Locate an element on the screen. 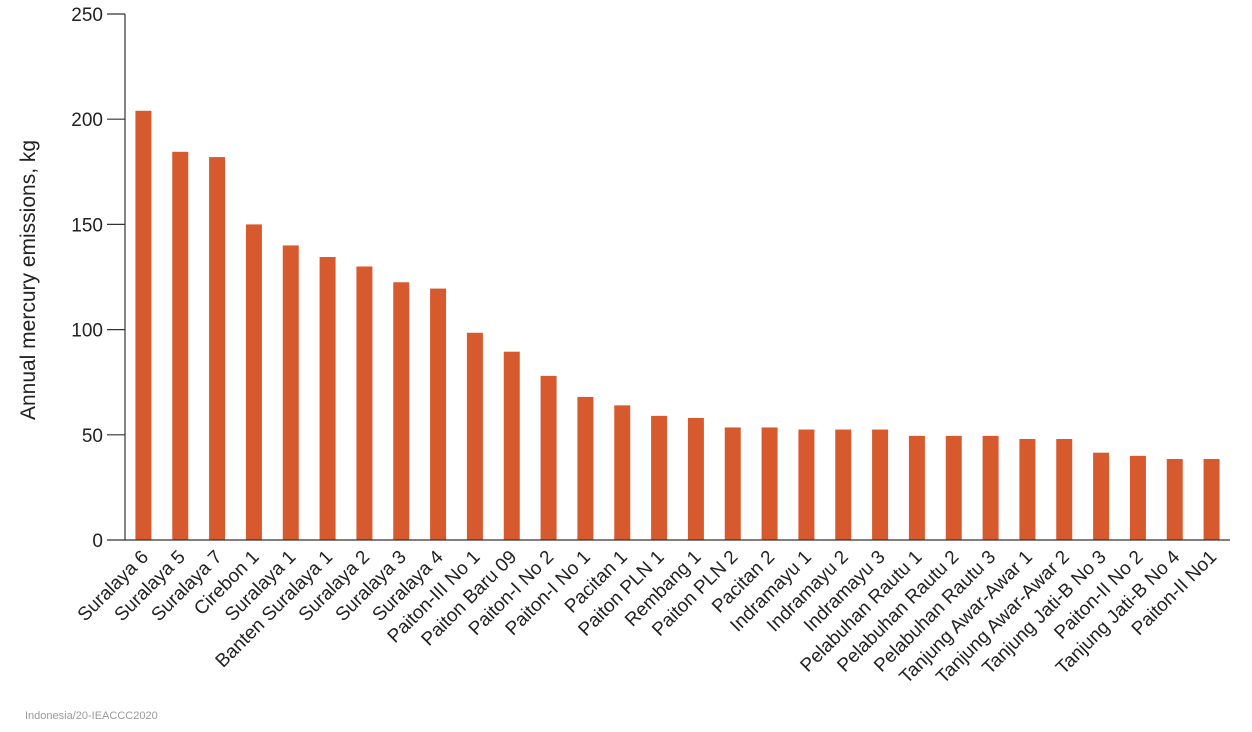  y-tick-label: 250 is located at coordinates (87, 15).